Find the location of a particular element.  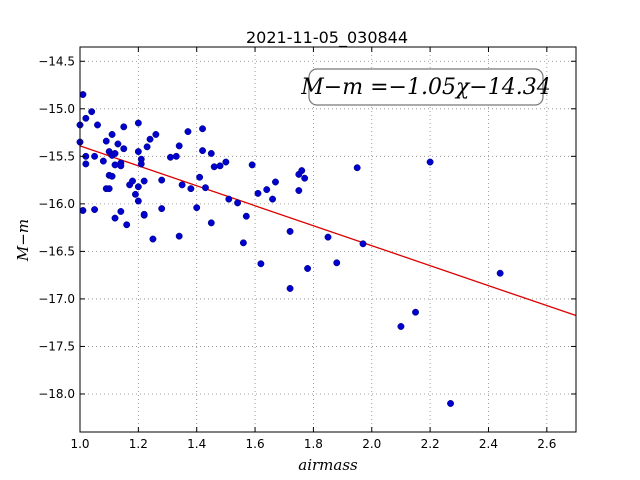

x-tick-label: 2.0 is located at coordinates (371, 444).